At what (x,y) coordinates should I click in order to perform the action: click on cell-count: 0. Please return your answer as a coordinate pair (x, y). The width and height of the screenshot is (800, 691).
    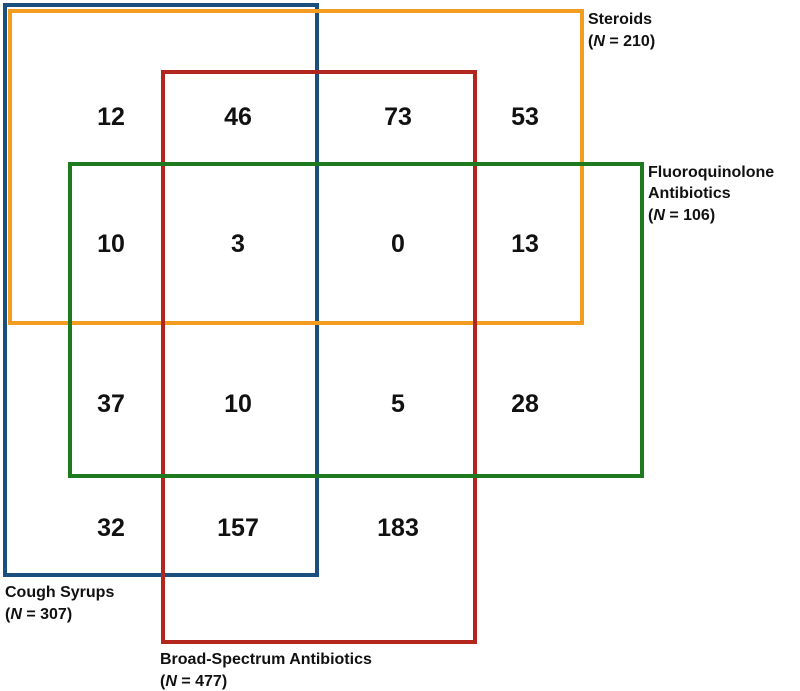
    Looking at the image, I should click on (398, 244).